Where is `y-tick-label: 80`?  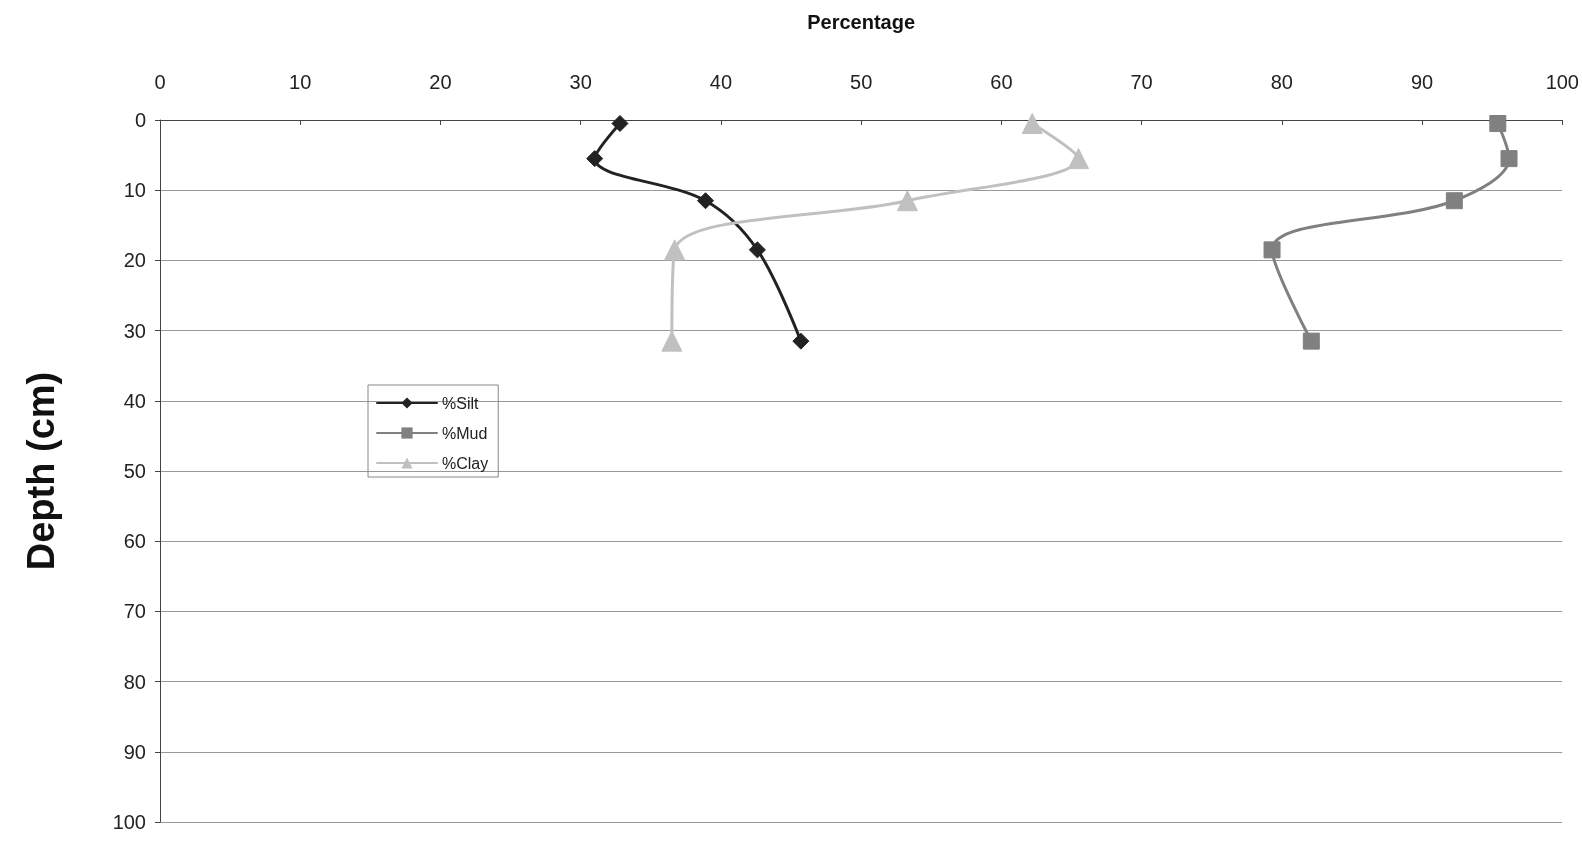
y-tick-label: 80 is located at coordinates (134, 681).